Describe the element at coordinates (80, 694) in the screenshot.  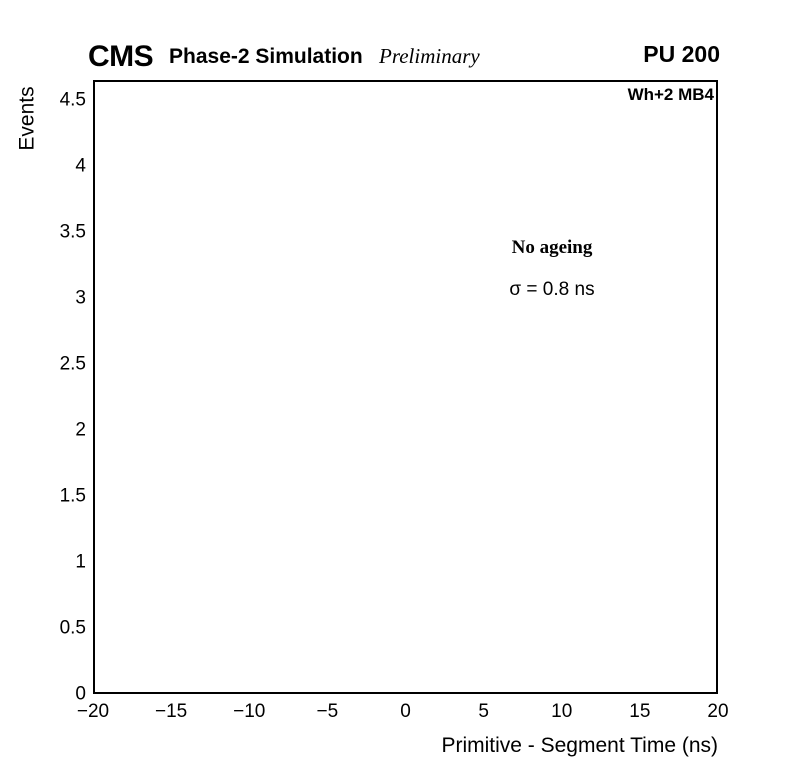
I see `y-tick-label: 0` at that location.